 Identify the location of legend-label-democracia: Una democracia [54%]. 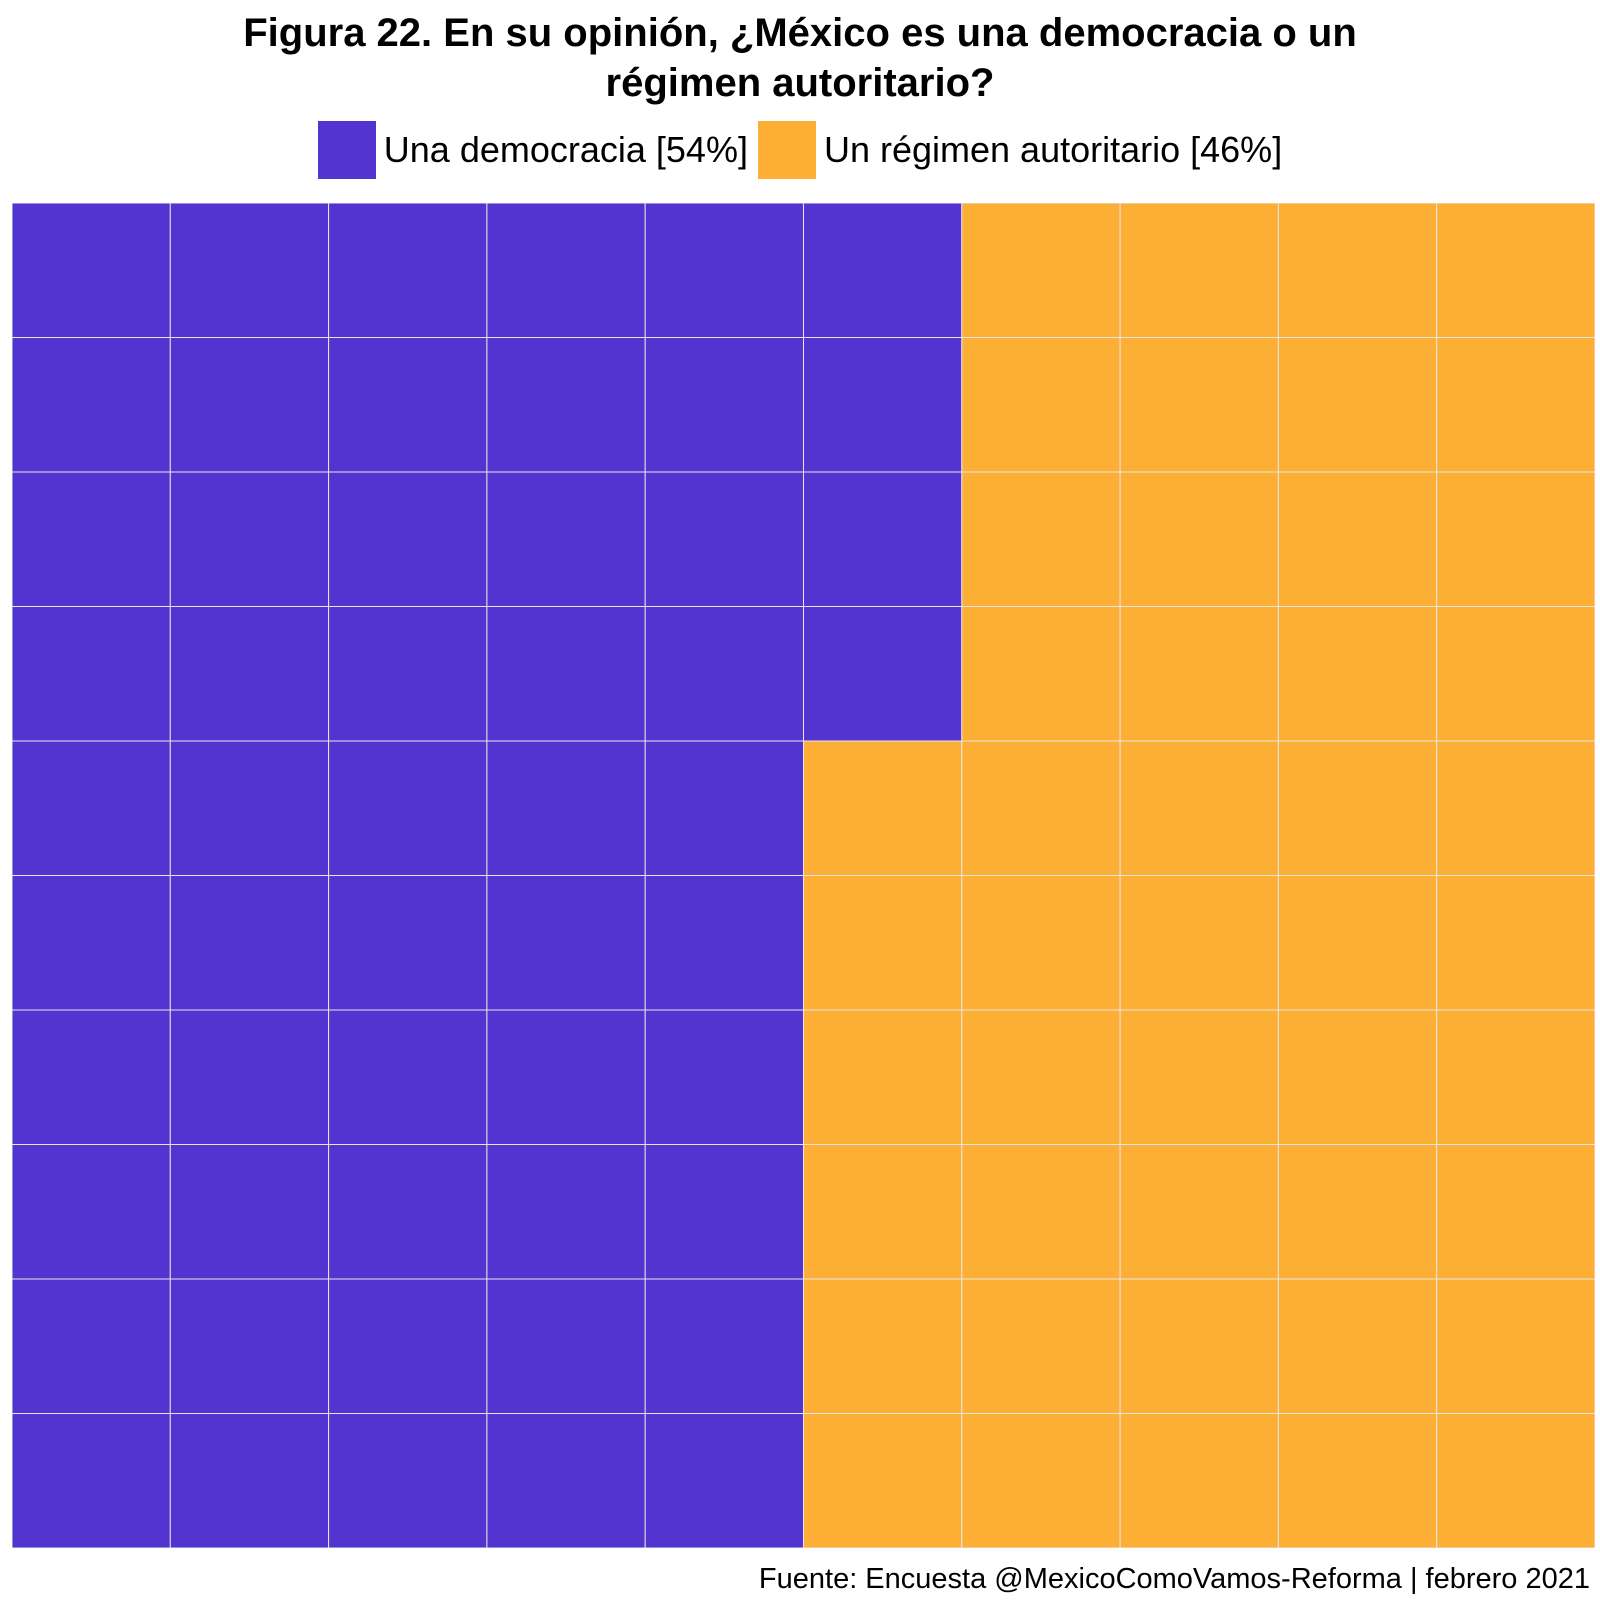
(565, 149).